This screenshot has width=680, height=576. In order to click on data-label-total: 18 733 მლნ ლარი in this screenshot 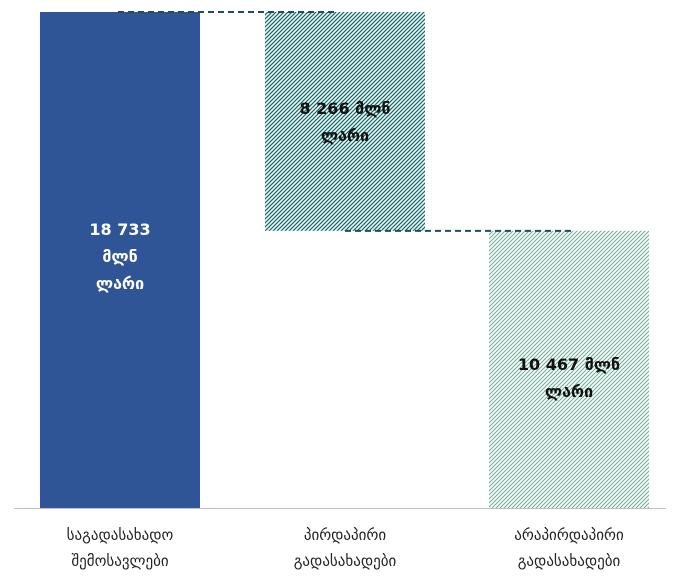, I will do `click(119, 256)`.